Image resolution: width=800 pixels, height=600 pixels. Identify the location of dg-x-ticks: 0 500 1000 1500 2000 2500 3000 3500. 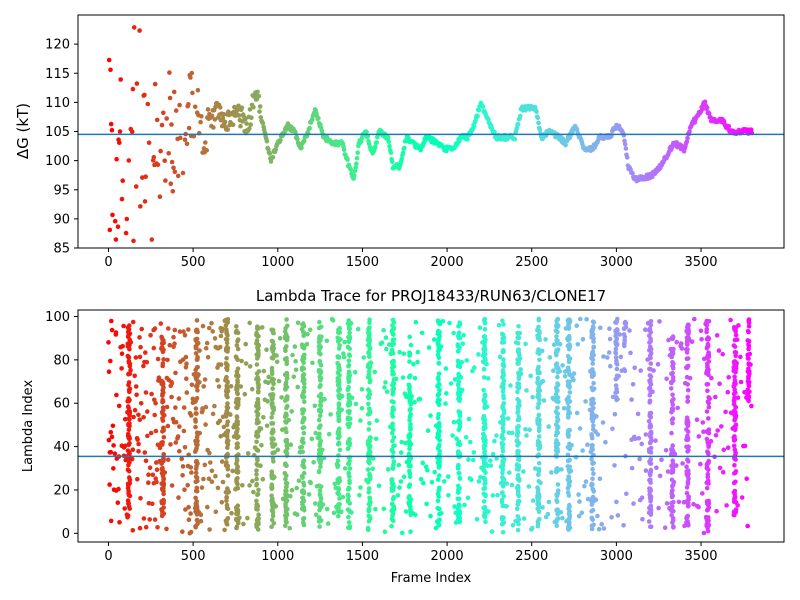
(411, 259).